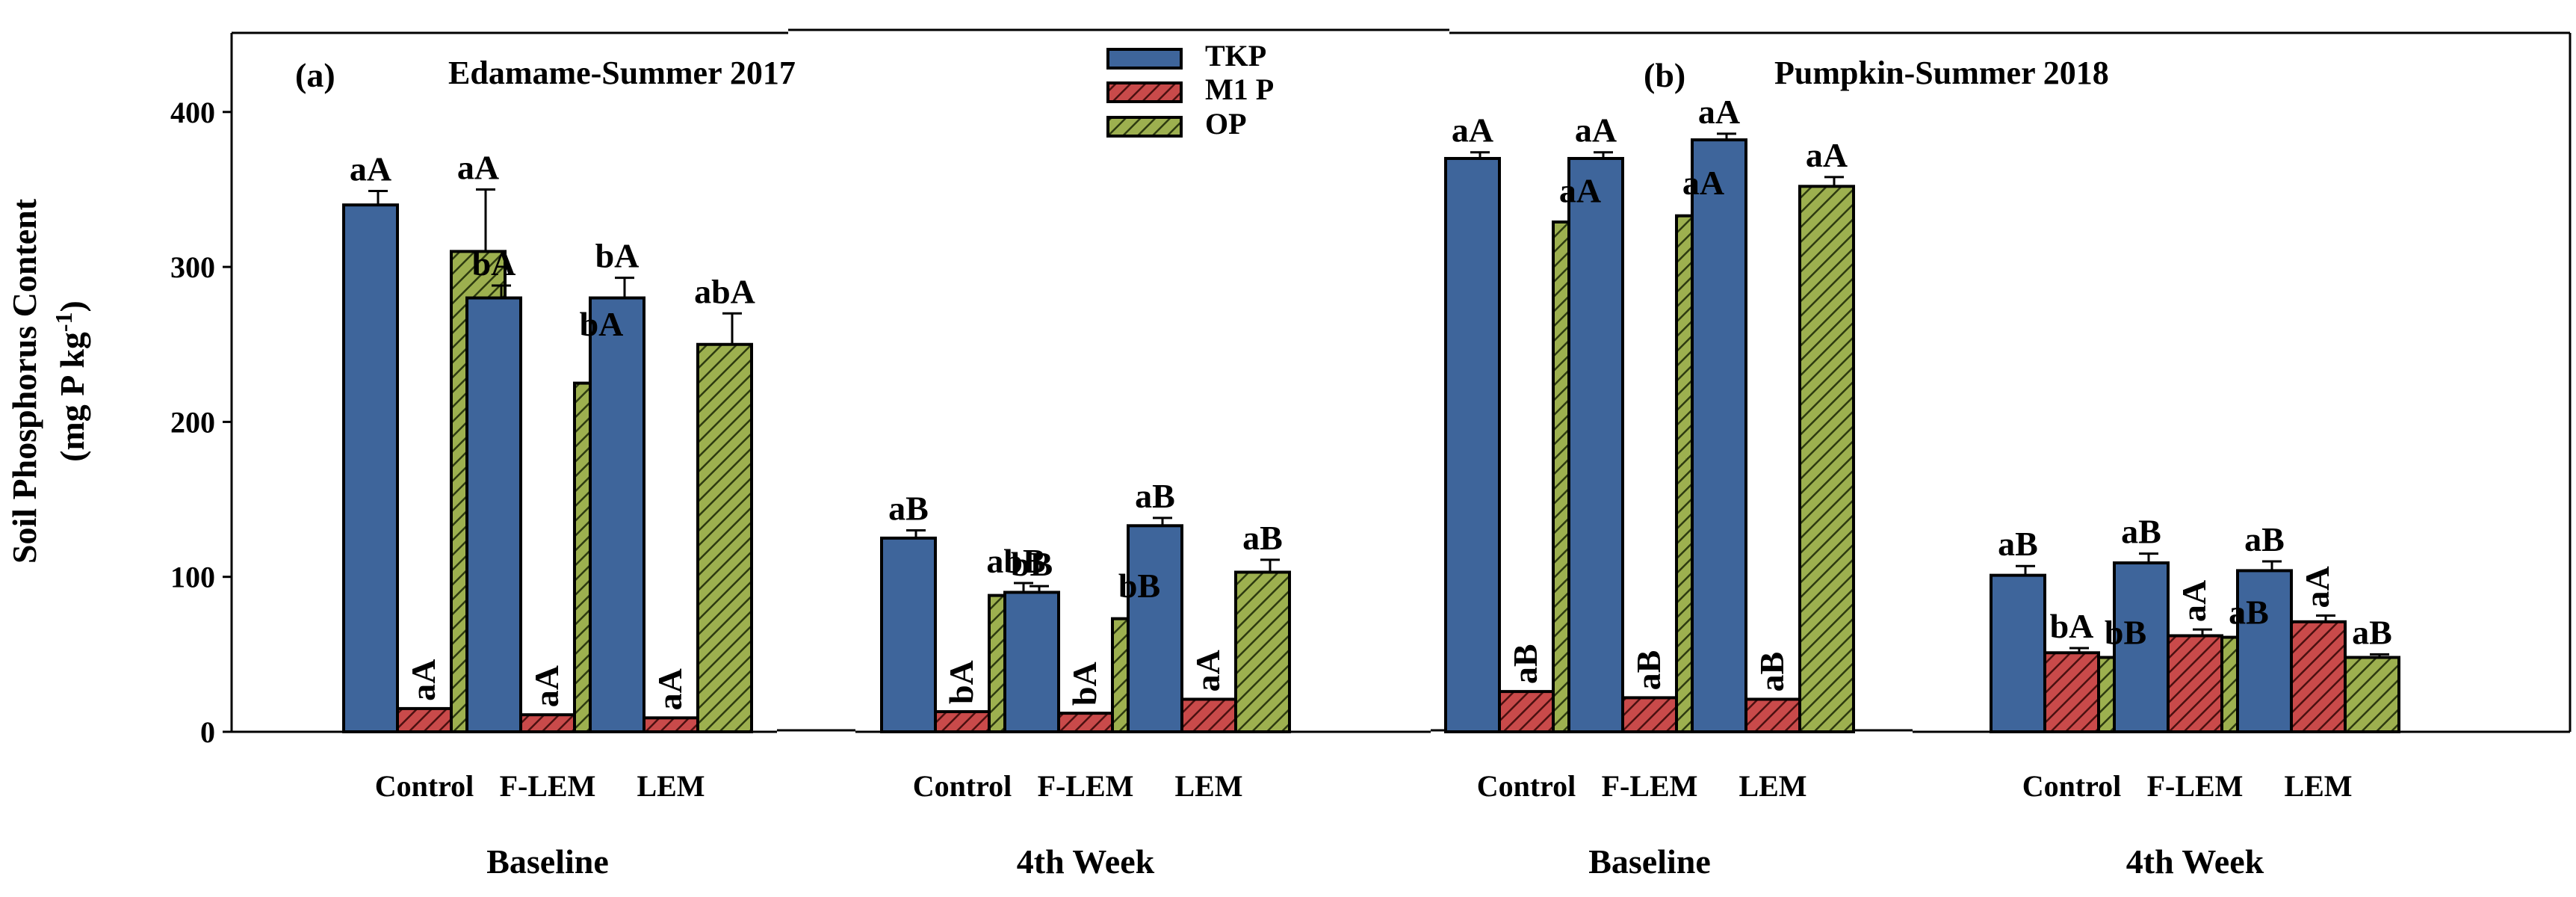 This screenshot has width=2576, height=897. What do you see at coordinates (207, 732) in the screenshot?
I see `y-tick-label: 0` at bounding box center [207, 732].